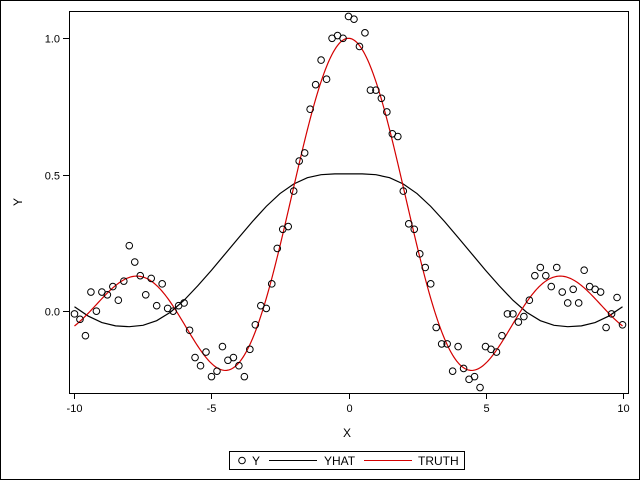 The width and height of the screenshot is (640, 480). I want to click on y-tick-label: 0.0, so click(52, 313).